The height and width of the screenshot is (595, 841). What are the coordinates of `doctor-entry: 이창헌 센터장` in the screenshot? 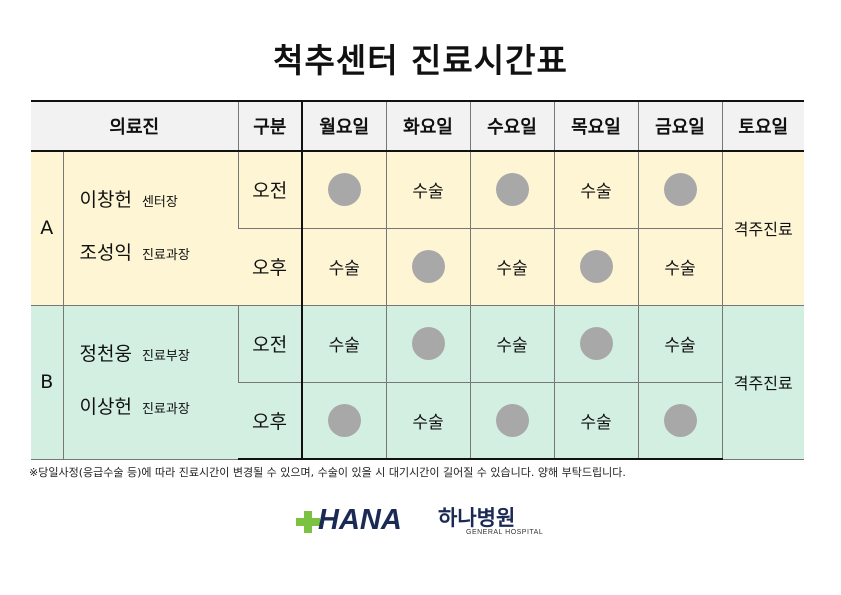 It's located at (159, 201).